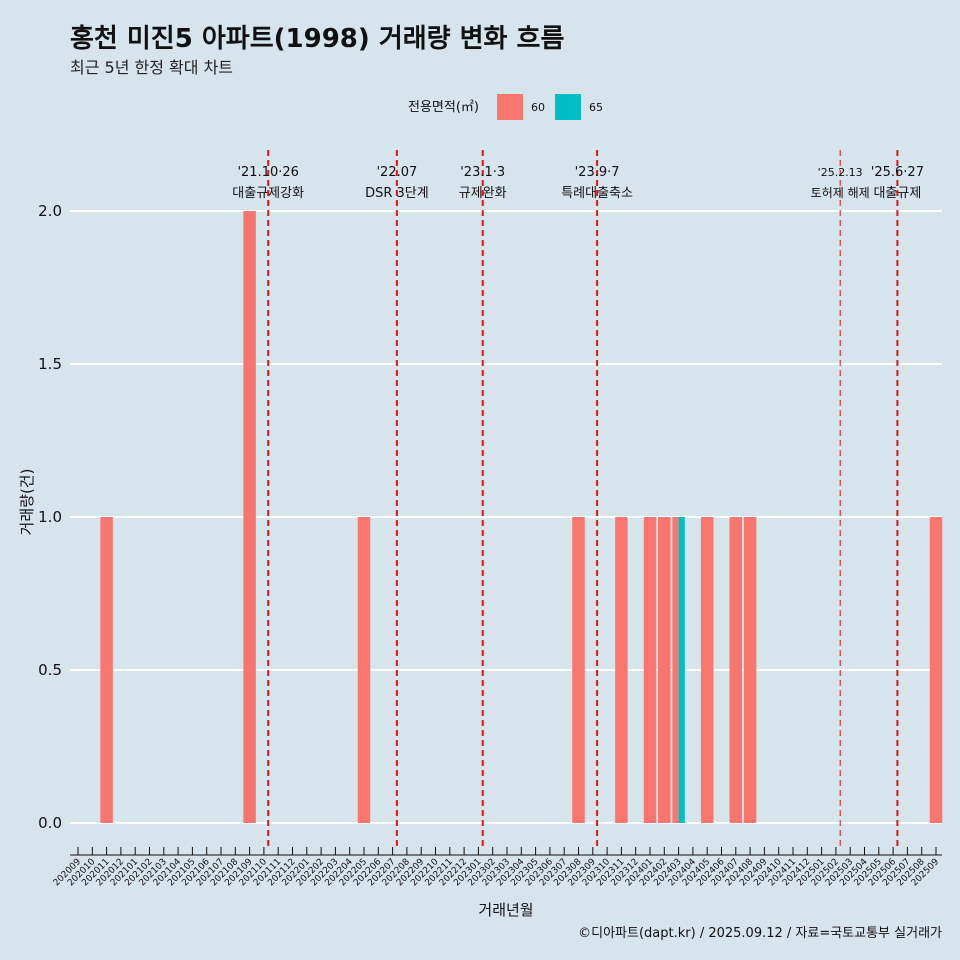 The image size is (960, 960). I want to click on event-label: 토허제 해제, so click(840, 193).